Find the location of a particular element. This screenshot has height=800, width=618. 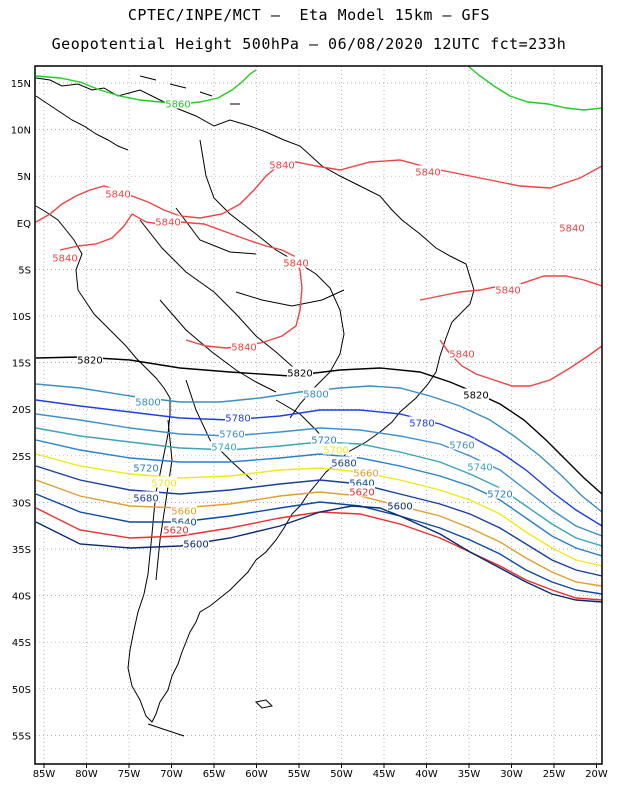

lon-label: 70W is located at coordinates (171, 774).